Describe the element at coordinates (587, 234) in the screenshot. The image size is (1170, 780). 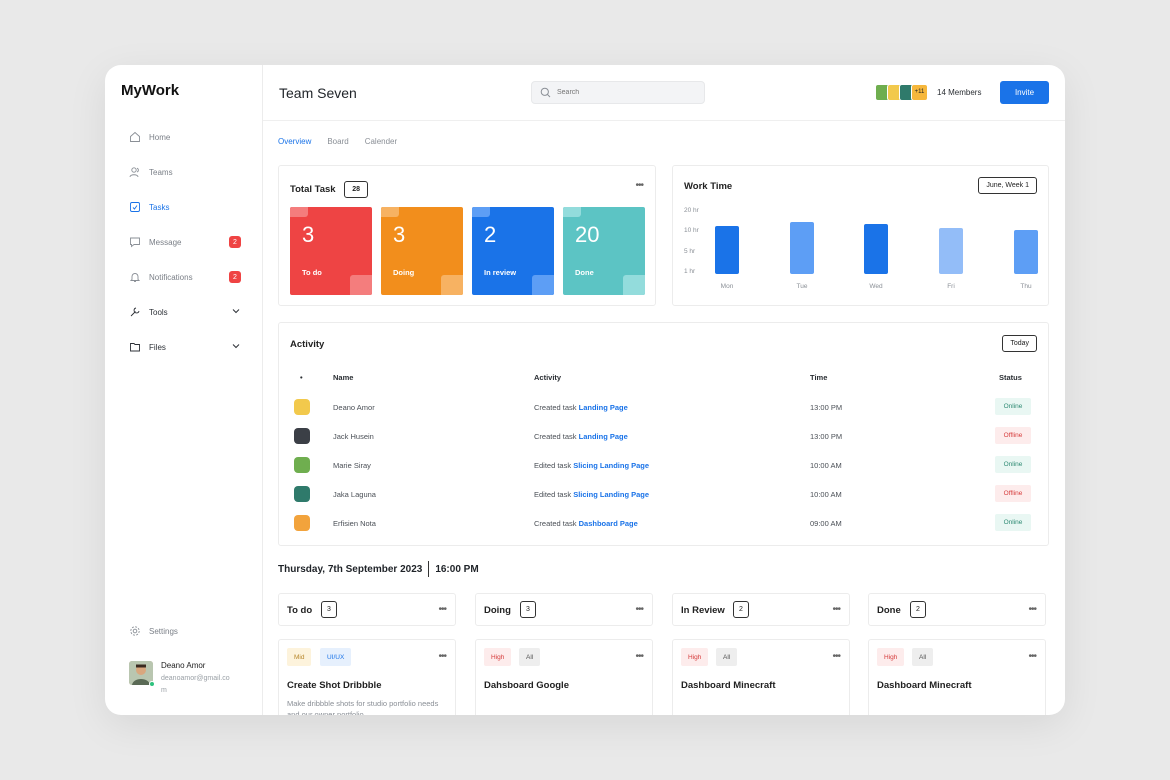
I see `stat-value: 20` at that location.